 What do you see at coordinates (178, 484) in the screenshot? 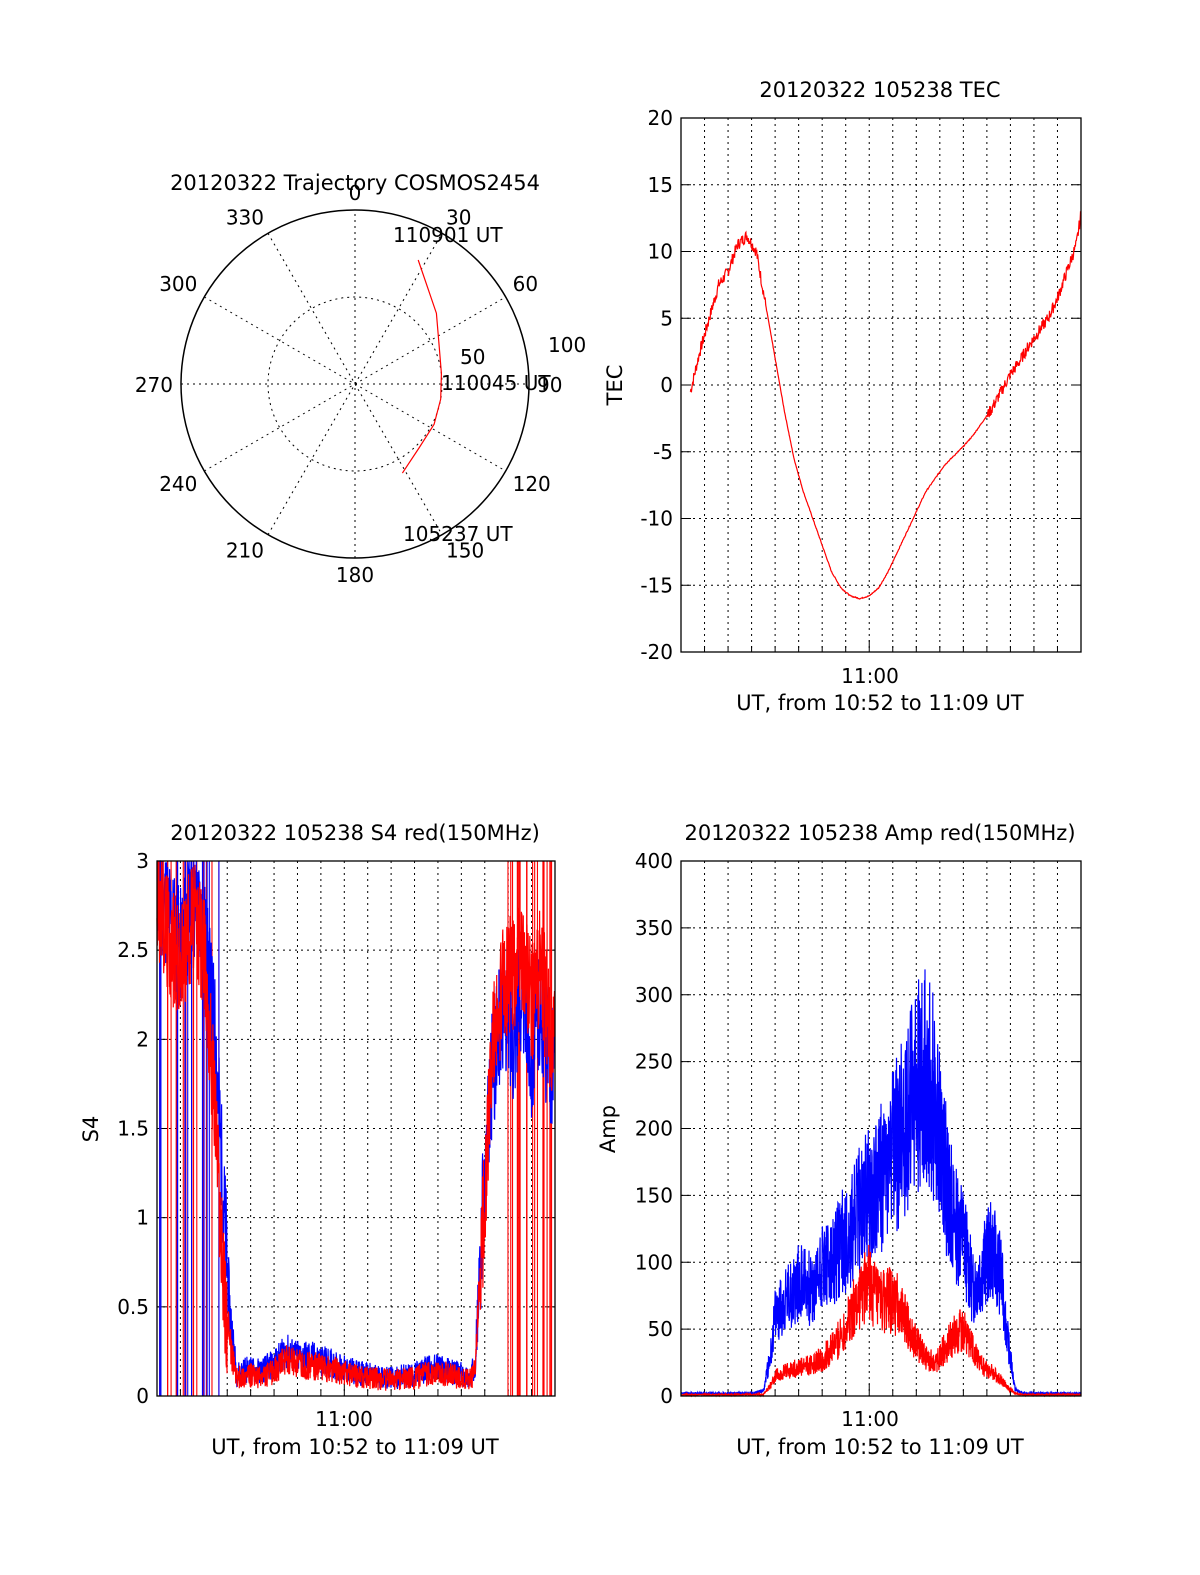
I see `azimuth-label-240: 240` at bounding box center [178, 484].